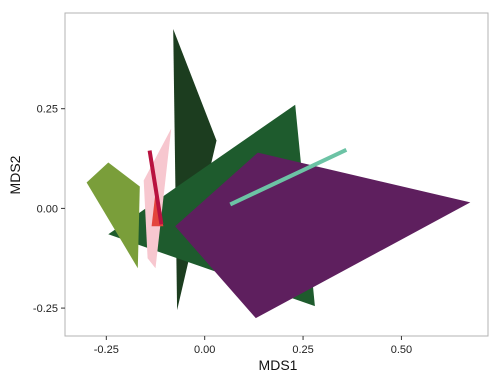 The image size is (491, 379). Describe the element at coordinates (47, 110) in the screenshot. I see `y-tick-label: 0.25` at that location.